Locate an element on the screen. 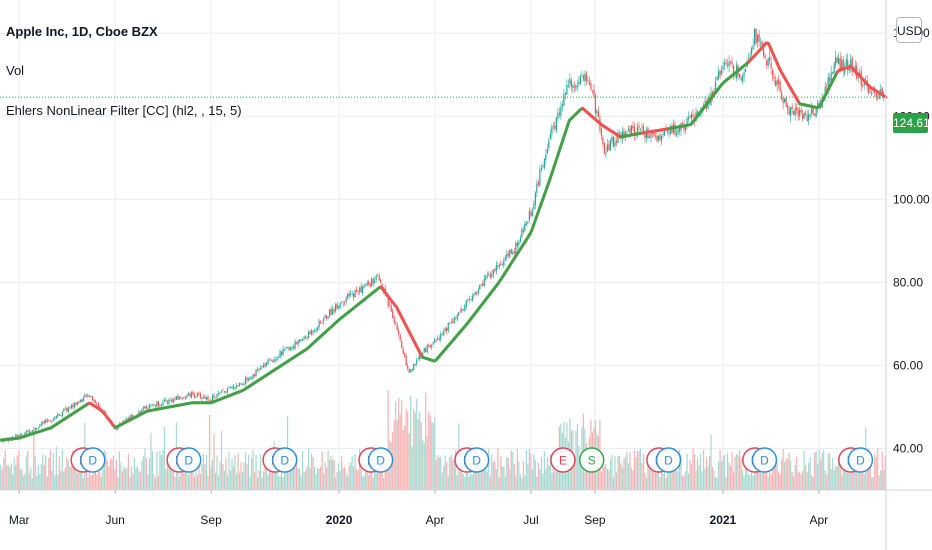 This screenshot has height=550, width=932. currency-button: USD is located at coordinates (909, 30).